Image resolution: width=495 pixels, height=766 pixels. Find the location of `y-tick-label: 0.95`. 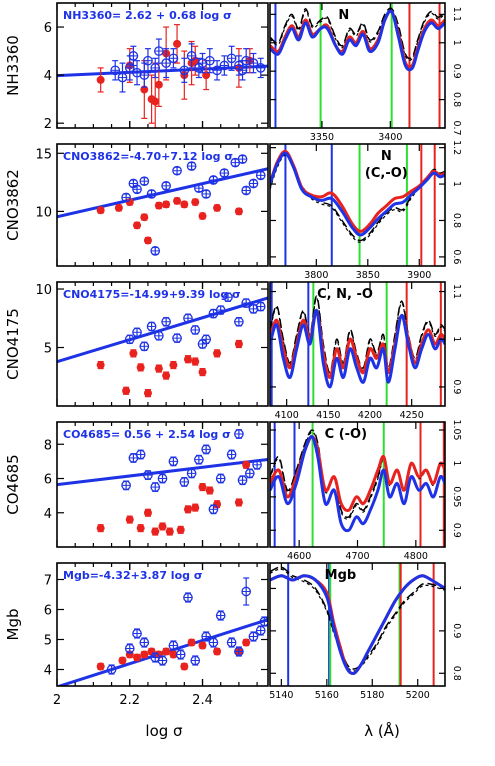

y-tick-label: 0.95 is located at coordinates (456, 496).